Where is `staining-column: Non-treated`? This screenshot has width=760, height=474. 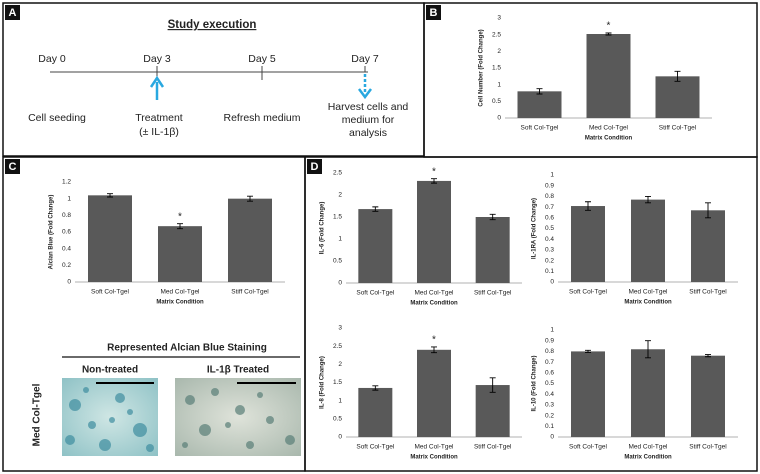 staining-column: Non-treated is located at coordinates (110, 370).